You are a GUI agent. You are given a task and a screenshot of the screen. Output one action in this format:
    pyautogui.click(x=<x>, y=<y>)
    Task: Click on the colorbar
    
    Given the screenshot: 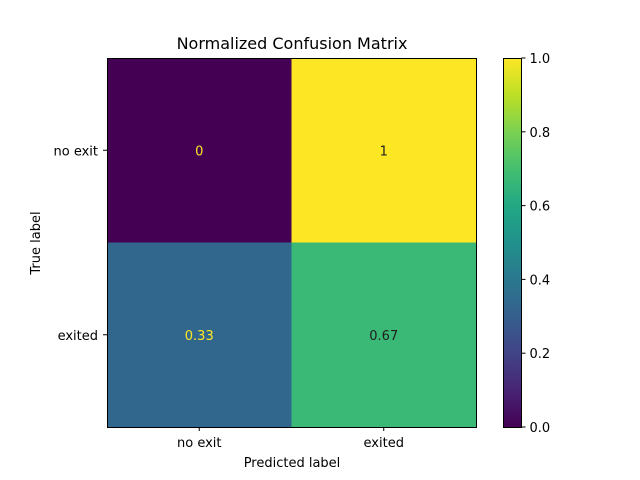 What is the action you would take?
    pyautogui.click(x=512, y=242)
    